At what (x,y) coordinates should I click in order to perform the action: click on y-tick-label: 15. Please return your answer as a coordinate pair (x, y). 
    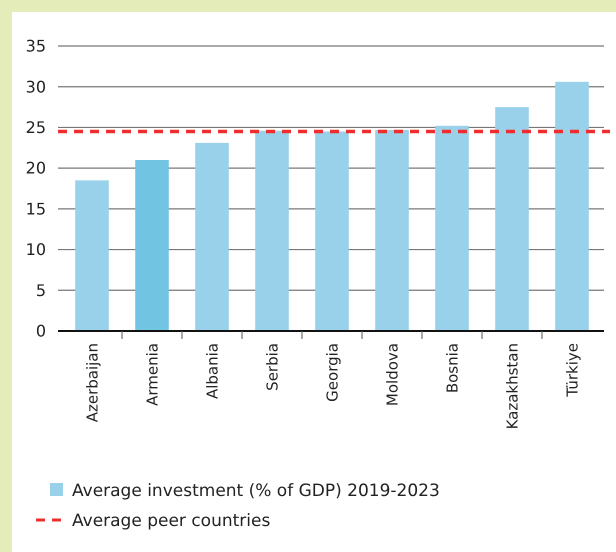
    Looking at the image, I should click on (36, 208).